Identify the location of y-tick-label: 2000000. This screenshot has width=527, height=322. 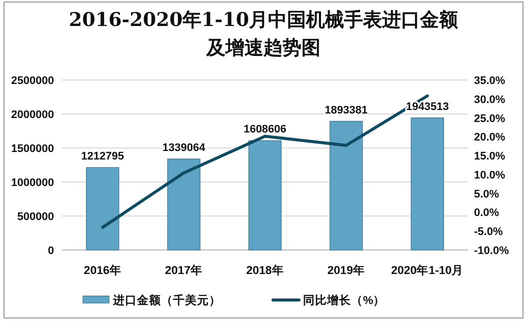
(32, 115).